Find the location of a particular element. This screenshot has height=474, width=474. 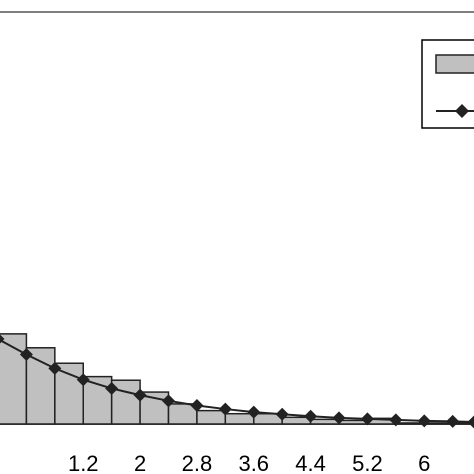

x-tick-label: 3.6 is located at coordinates (253, 462).